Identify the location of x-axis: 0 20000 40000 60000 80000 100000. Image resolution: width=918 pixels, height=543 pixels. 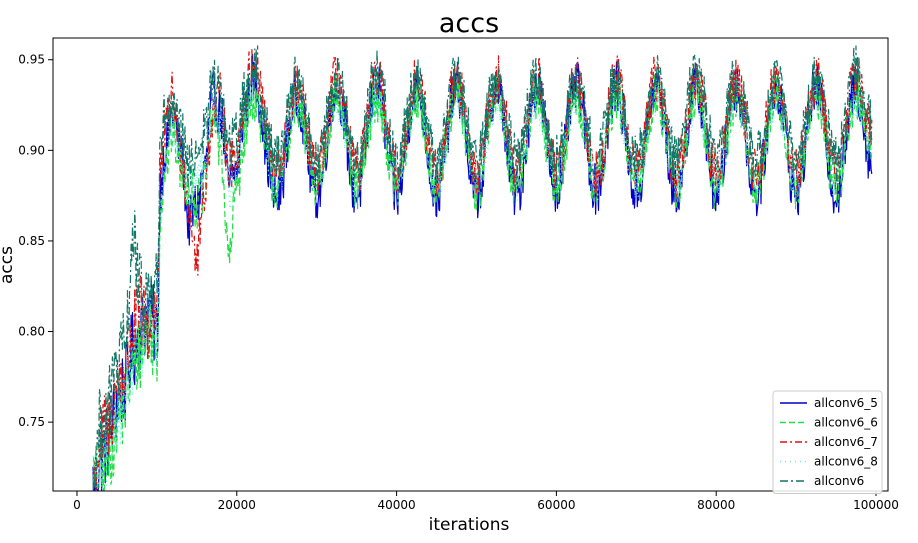
(486, 501).